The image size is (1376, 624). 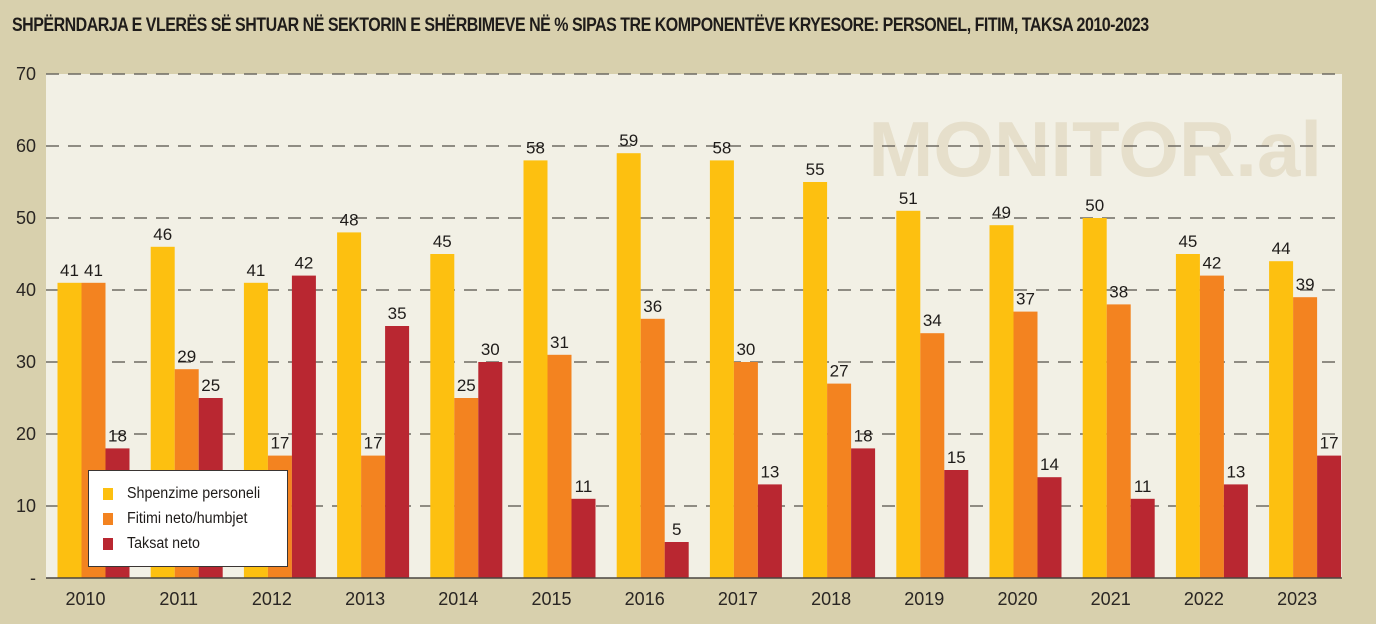 I want to click on data-label: 59, so click(x=628, y=140).